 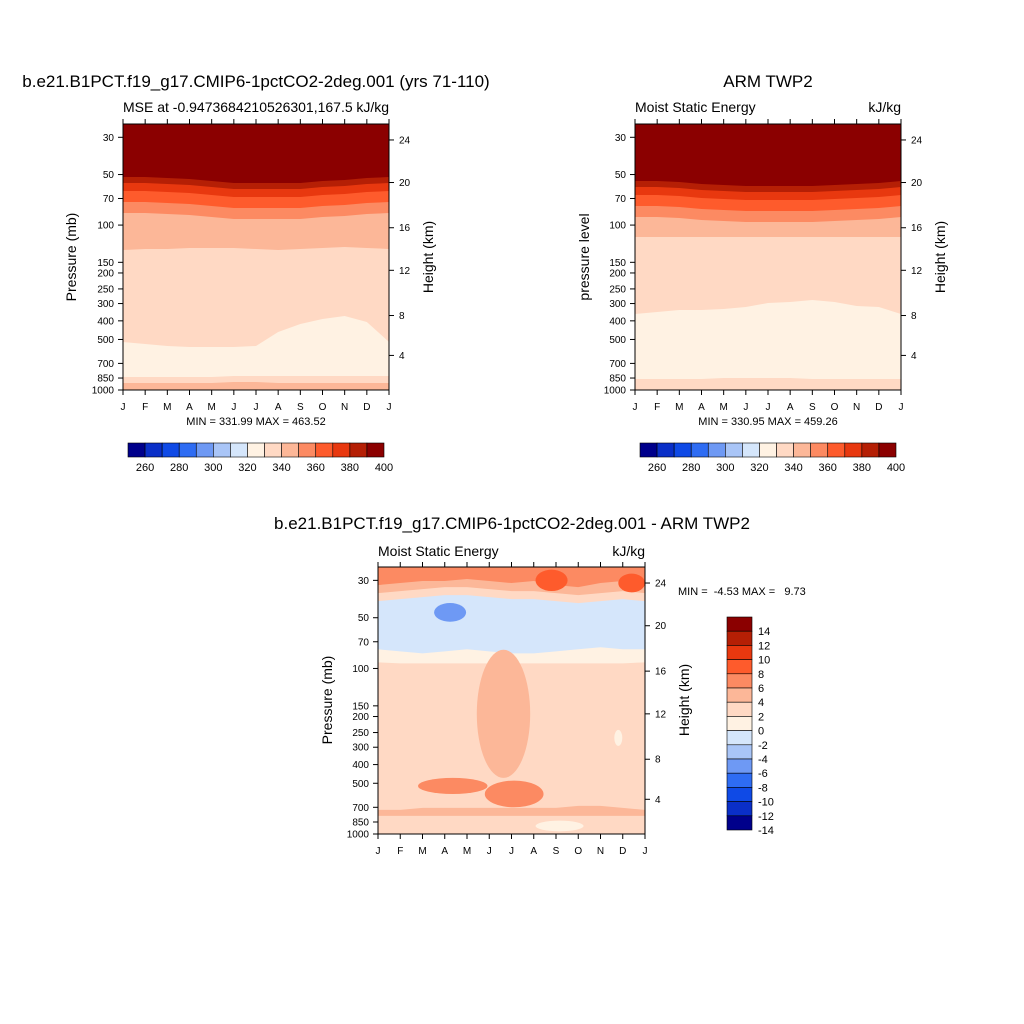 I want to click on colorbar-label: -4, so click(x=763, y=760).